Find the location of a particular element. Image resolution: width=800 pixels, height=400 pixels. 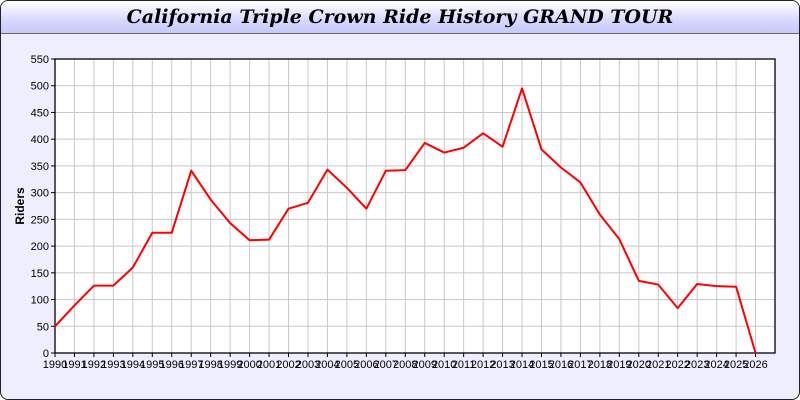

x-tick-label: 2015 is located at coordinates (541, 365).